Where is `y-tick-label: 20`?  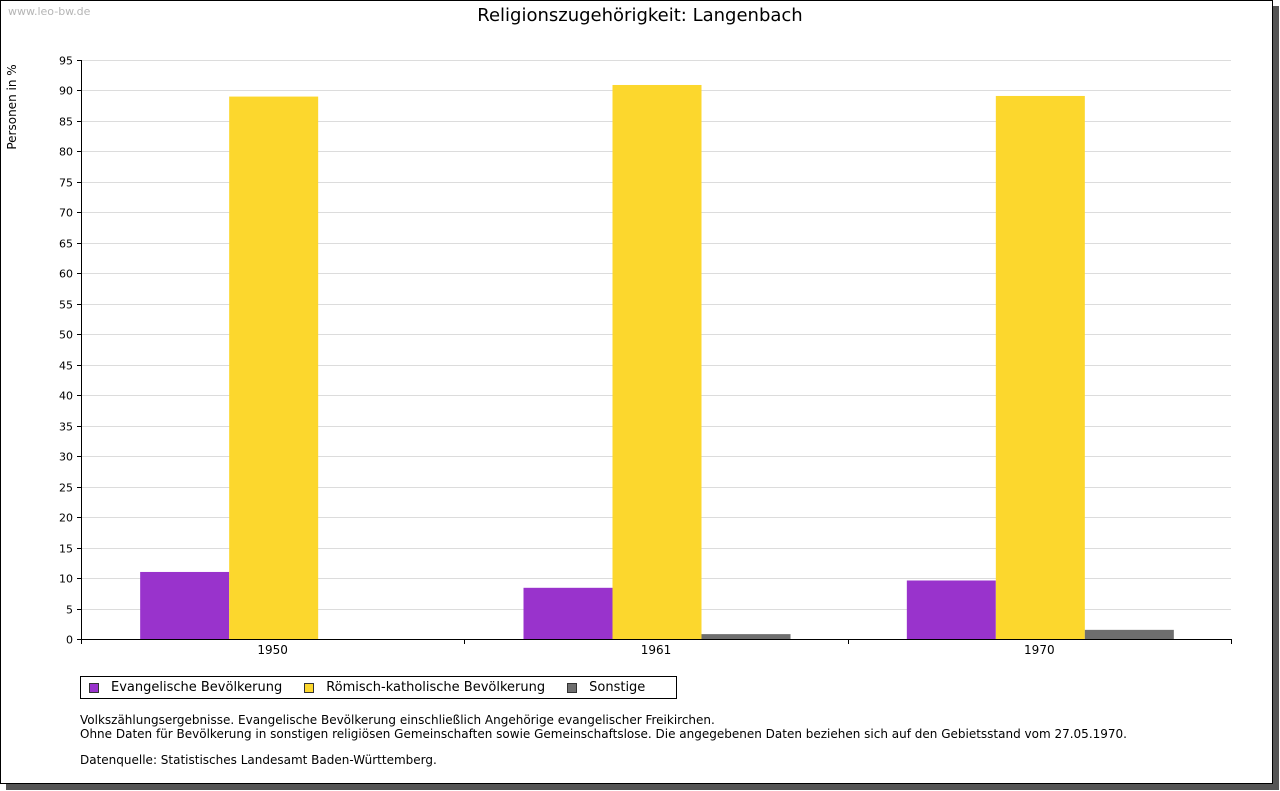
y-tick-label: 20 is located at coordinates (66, 518).